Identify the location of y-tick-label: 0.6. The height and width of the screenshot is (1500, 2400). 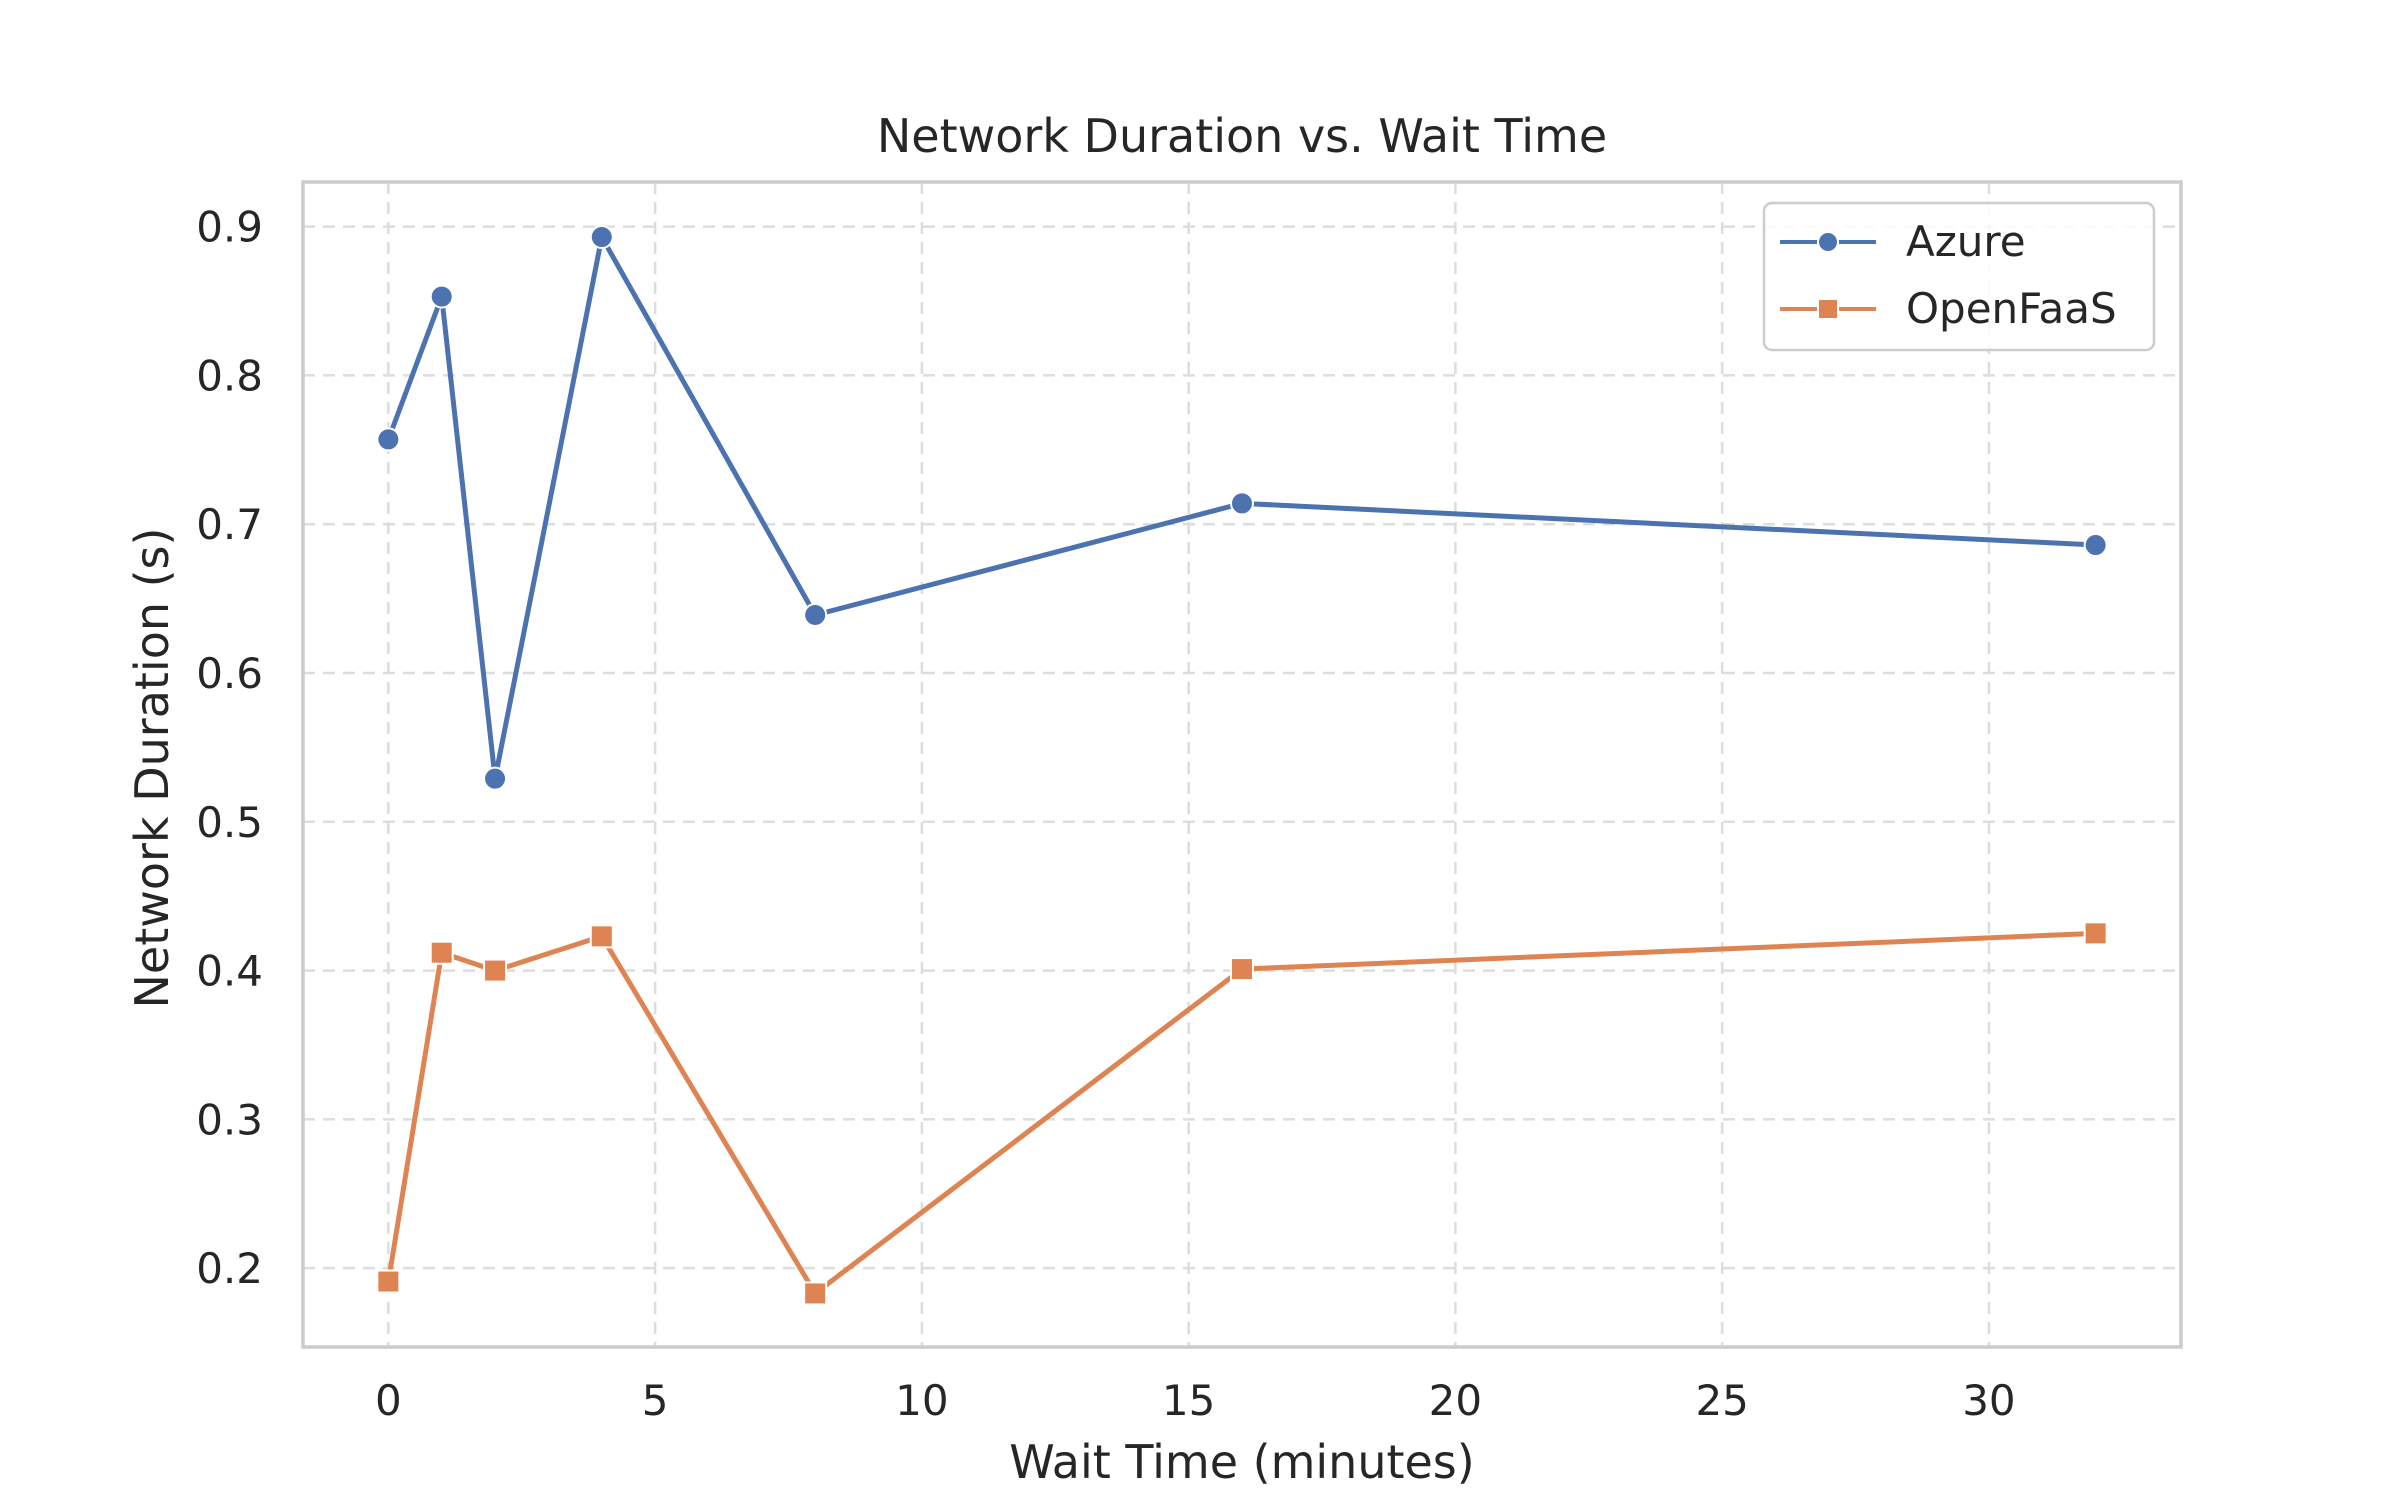
(229, 673).